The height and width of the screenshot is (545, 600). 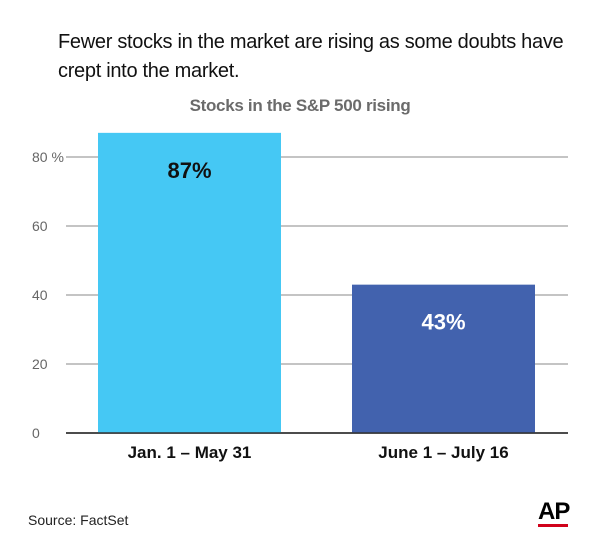 What do you see at coordinates (317, 447) in the screenshot?
I see `x-axis-categories: Jan. 1 – May 31 June 1 – July 16` at bounding box center [317, 447].